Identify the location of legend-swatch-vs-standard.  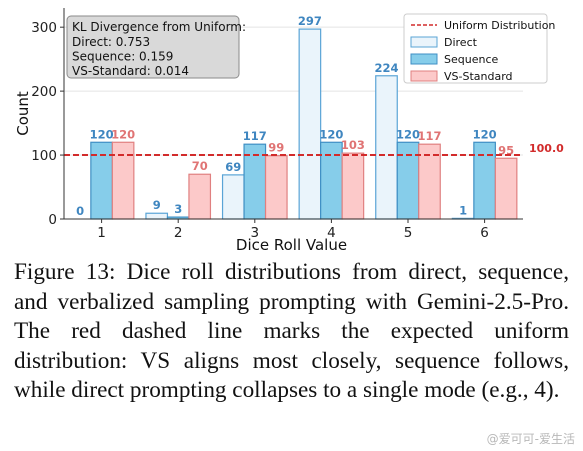
(424, 76).